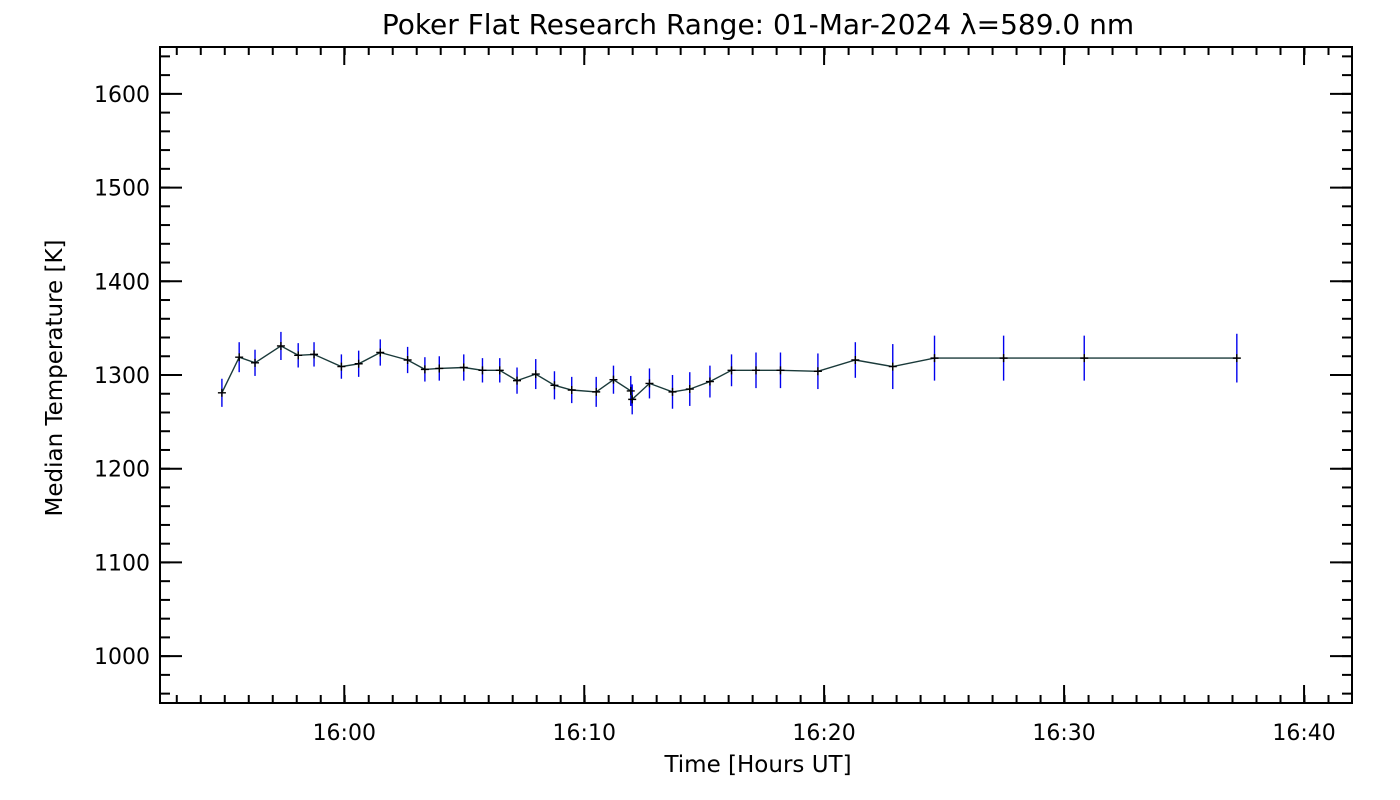 Image resolution: width=1400 pixels, height=800 pixels. Describe the element at coordinates (122, 95) in the screenshot. I see `y-tick-label: 1600` at that location.